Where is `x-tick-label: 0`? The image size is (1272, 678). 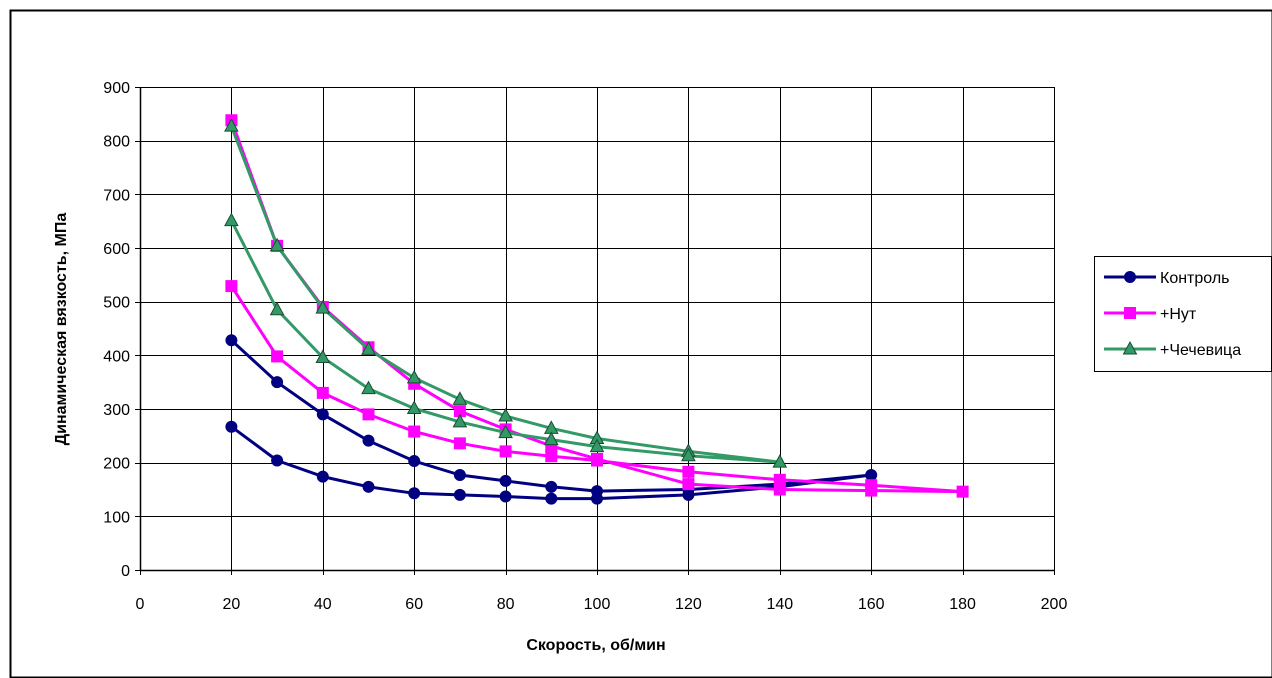 x-tick-label: 0 is located at coordinates (140, 604).